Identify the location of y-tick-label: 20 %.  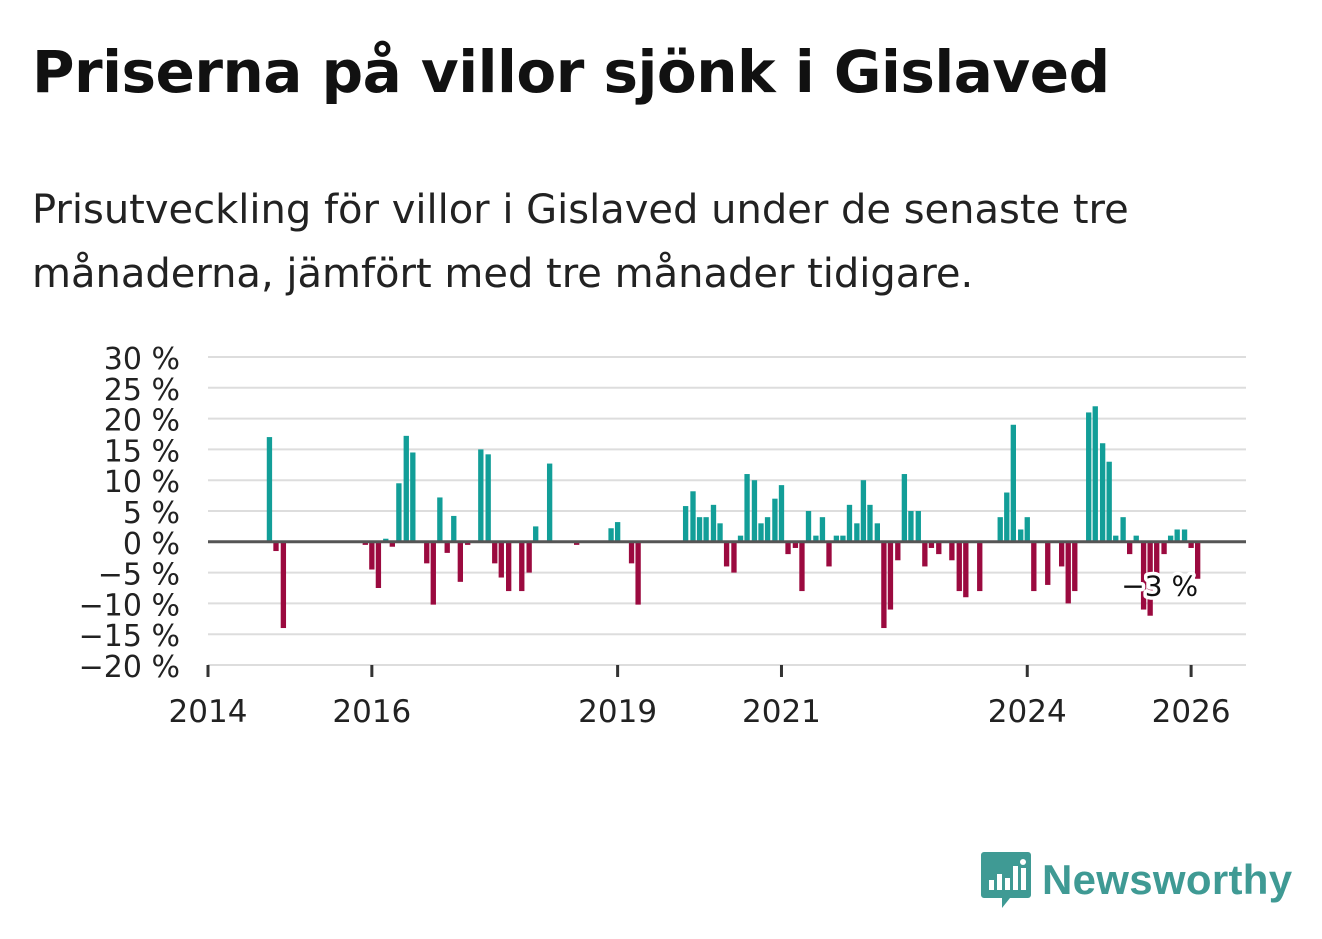
(142, 421).